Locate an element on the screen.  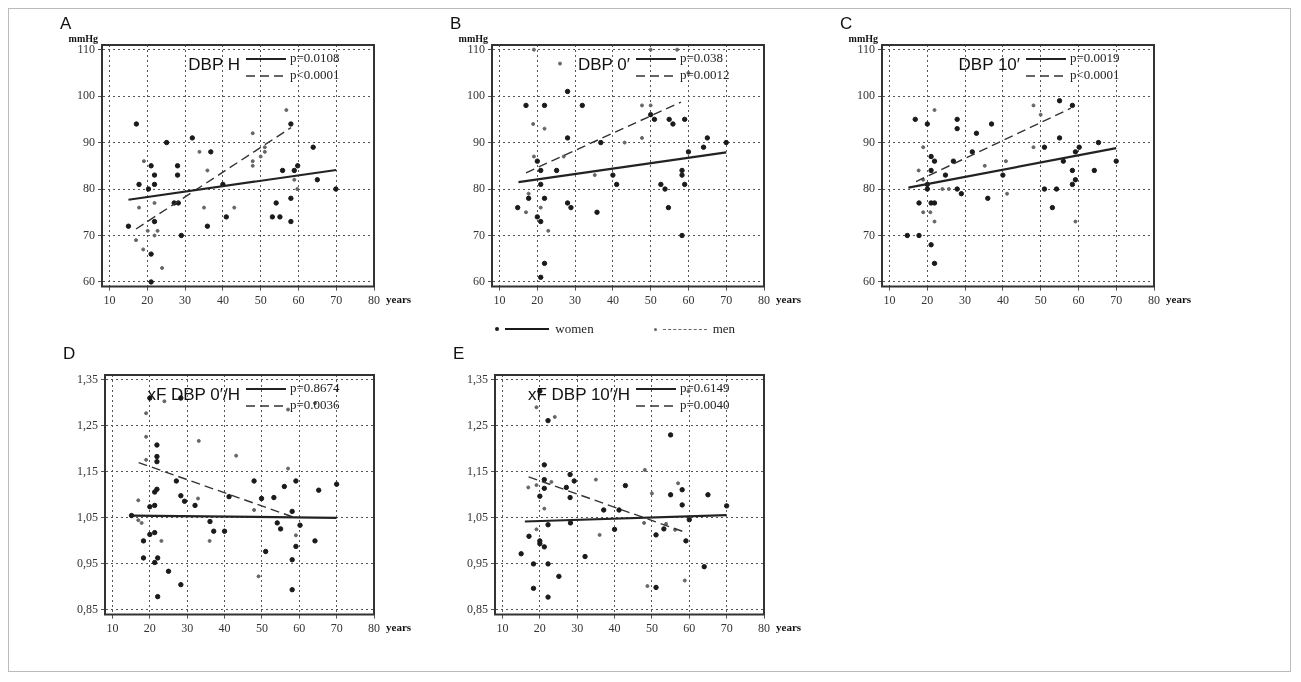
legend-label: men is located at coordinates (724, 329).